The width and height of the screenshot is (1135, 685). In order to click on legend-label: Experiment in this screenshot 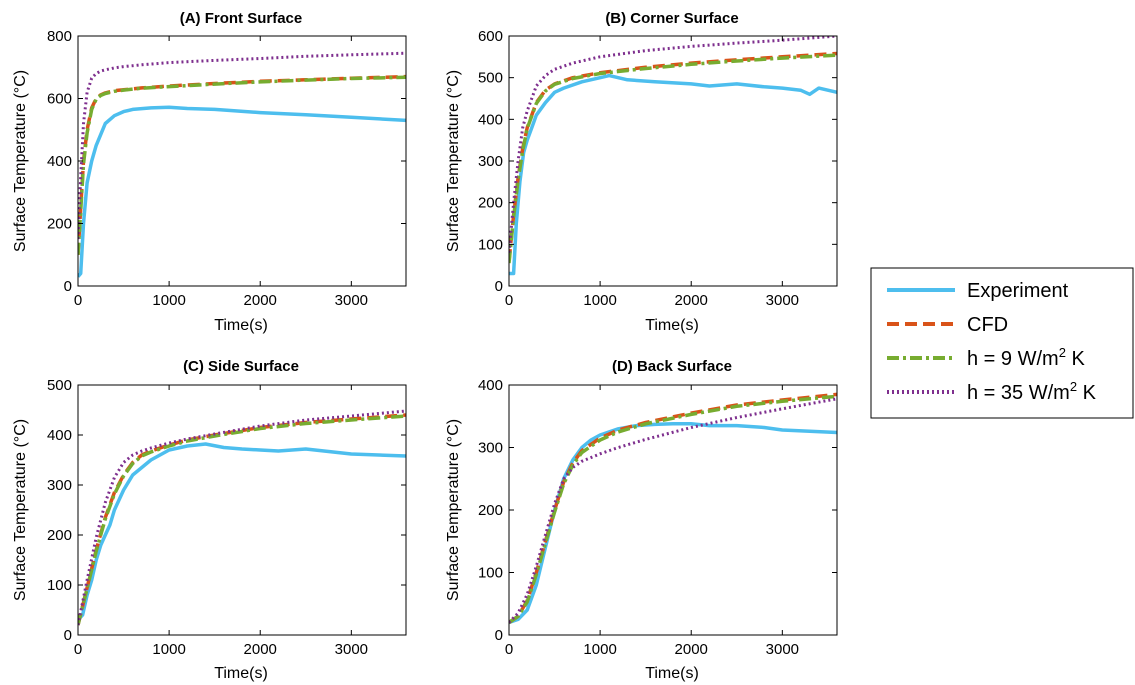, I will do `click(1018, 291)`.